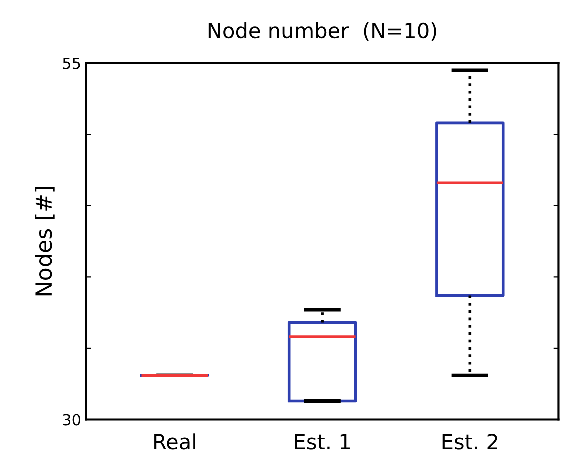  Describe the element at coordinates (175, 442) in the screenshot. I see `x-tick-label: Real` at that location.